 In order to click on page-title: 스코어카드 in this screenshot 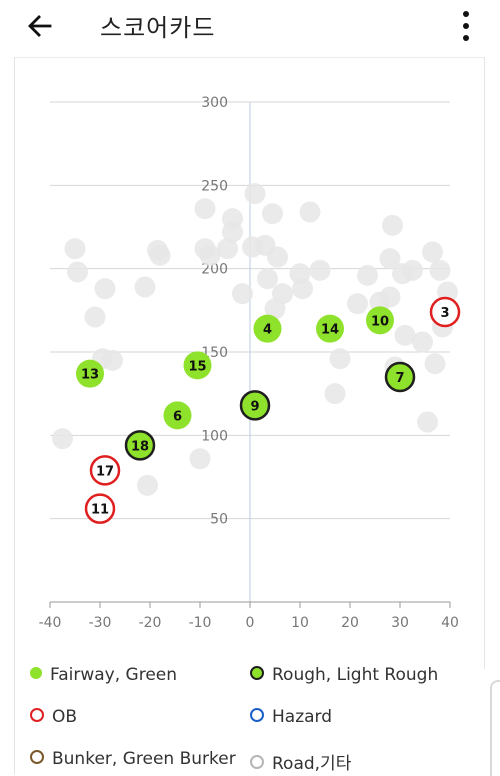, I will do `click(158, 28)`.